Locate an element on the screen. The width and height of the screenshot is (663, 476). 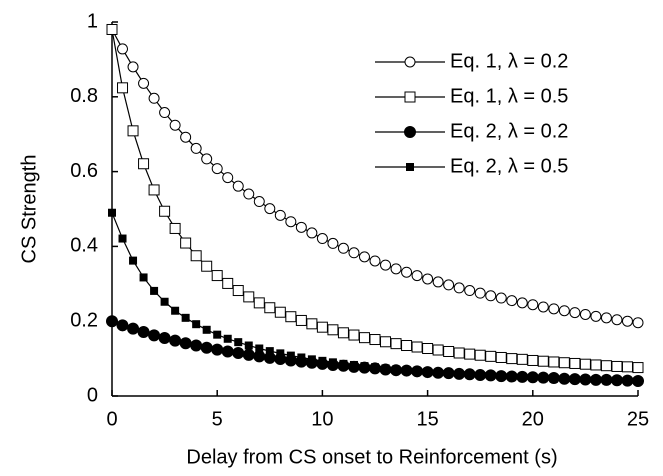
x-tick-label: 15 is located at coordinates (427, 419).